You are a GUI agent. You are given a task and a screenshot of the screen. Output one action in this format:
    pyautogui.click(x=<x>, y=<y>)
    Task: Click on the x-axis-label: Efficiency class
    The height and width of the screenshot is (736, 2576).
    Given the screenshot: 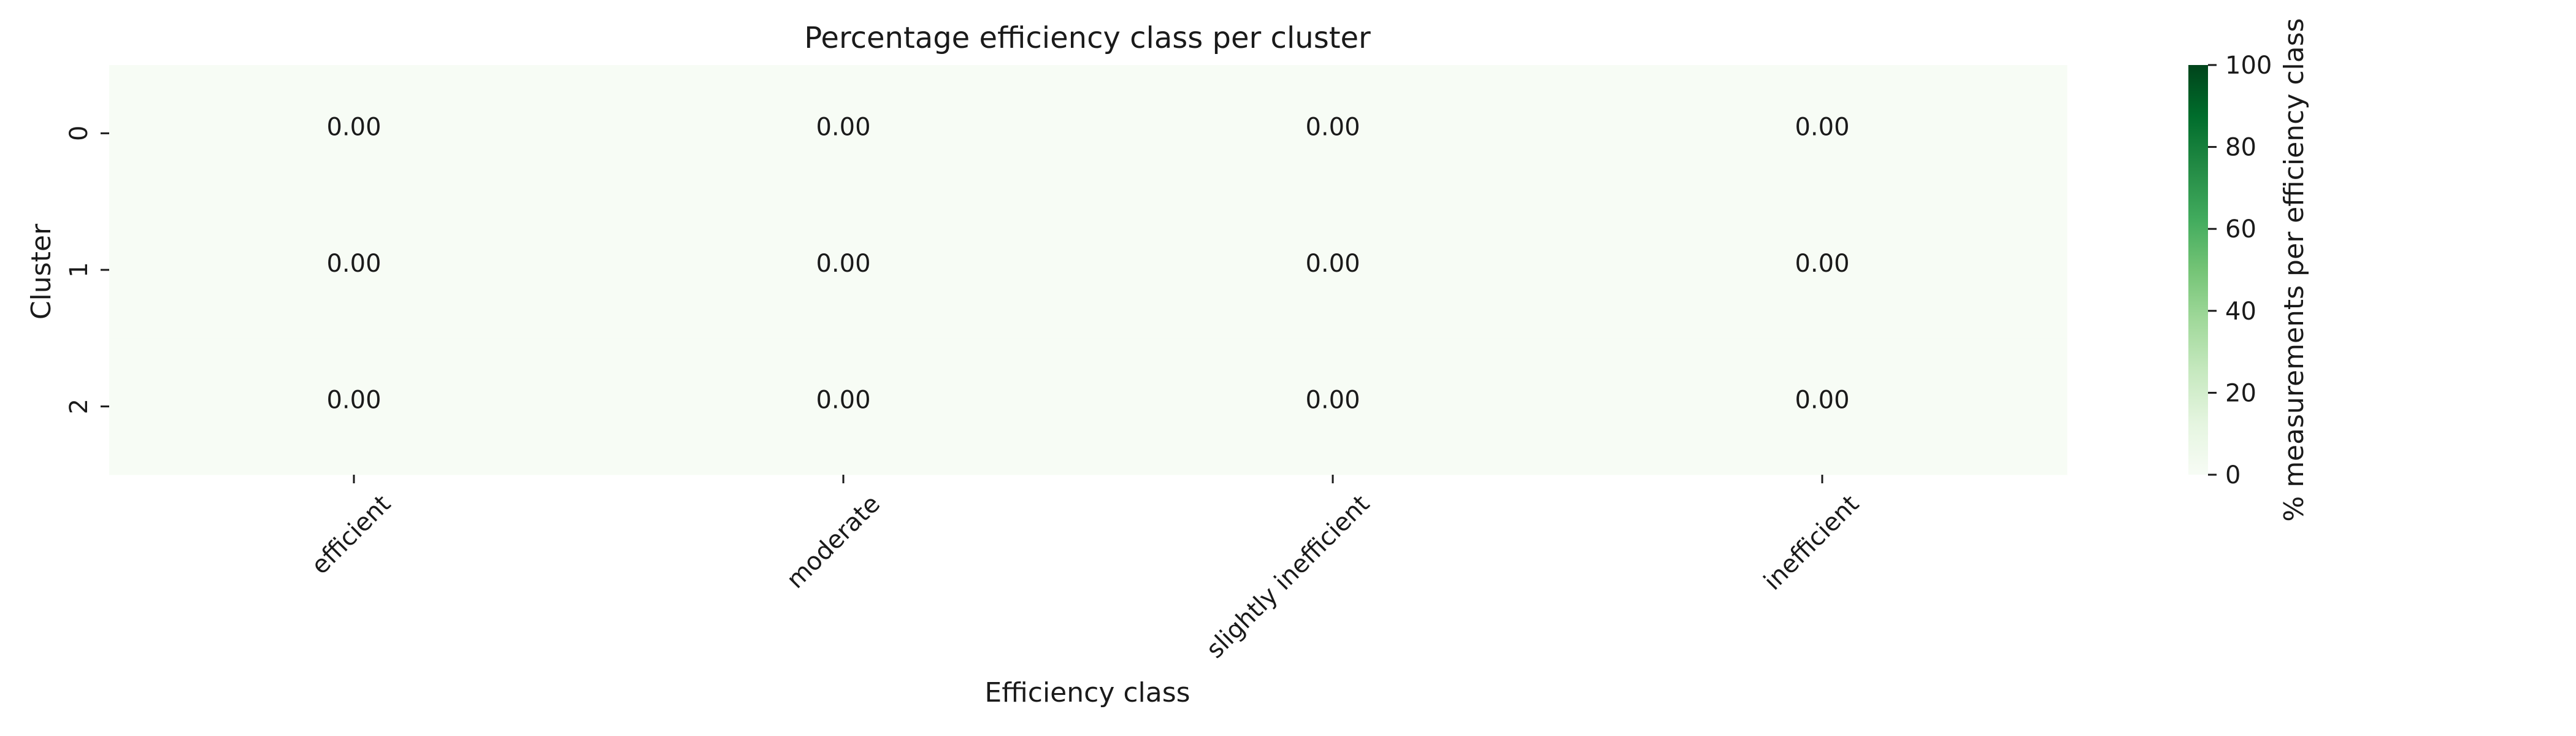 What is the action you would take?
    pyautogui.click(x=1087, y=692)
    